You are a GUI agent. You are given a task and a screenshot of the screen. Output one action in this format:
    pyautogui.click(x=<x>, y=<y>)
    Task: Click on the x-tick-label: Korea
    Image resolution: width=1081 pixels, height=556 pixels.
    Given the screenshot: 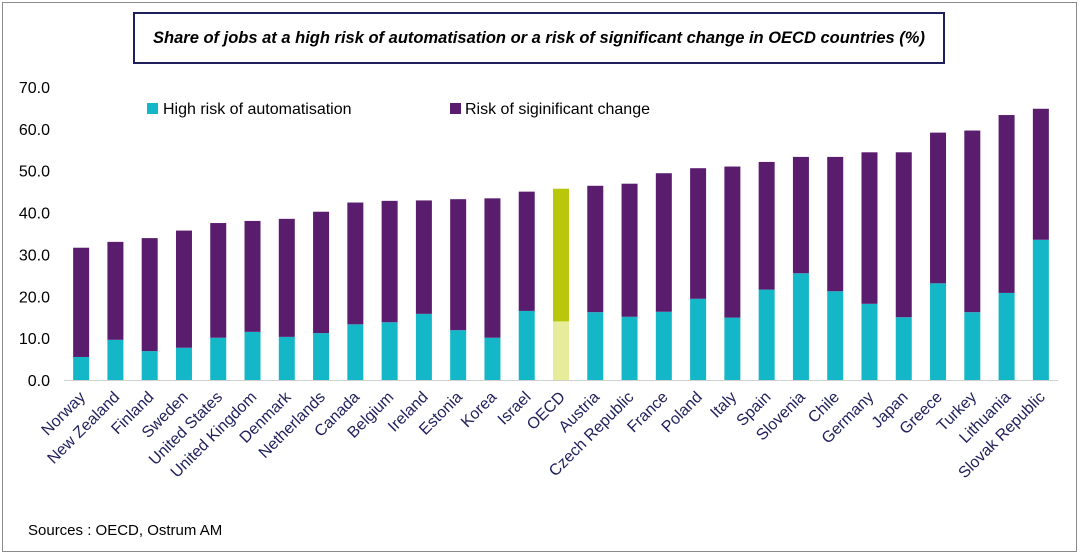 What is the action you would take?
    pyautogui.click(x=479, y=410)
    